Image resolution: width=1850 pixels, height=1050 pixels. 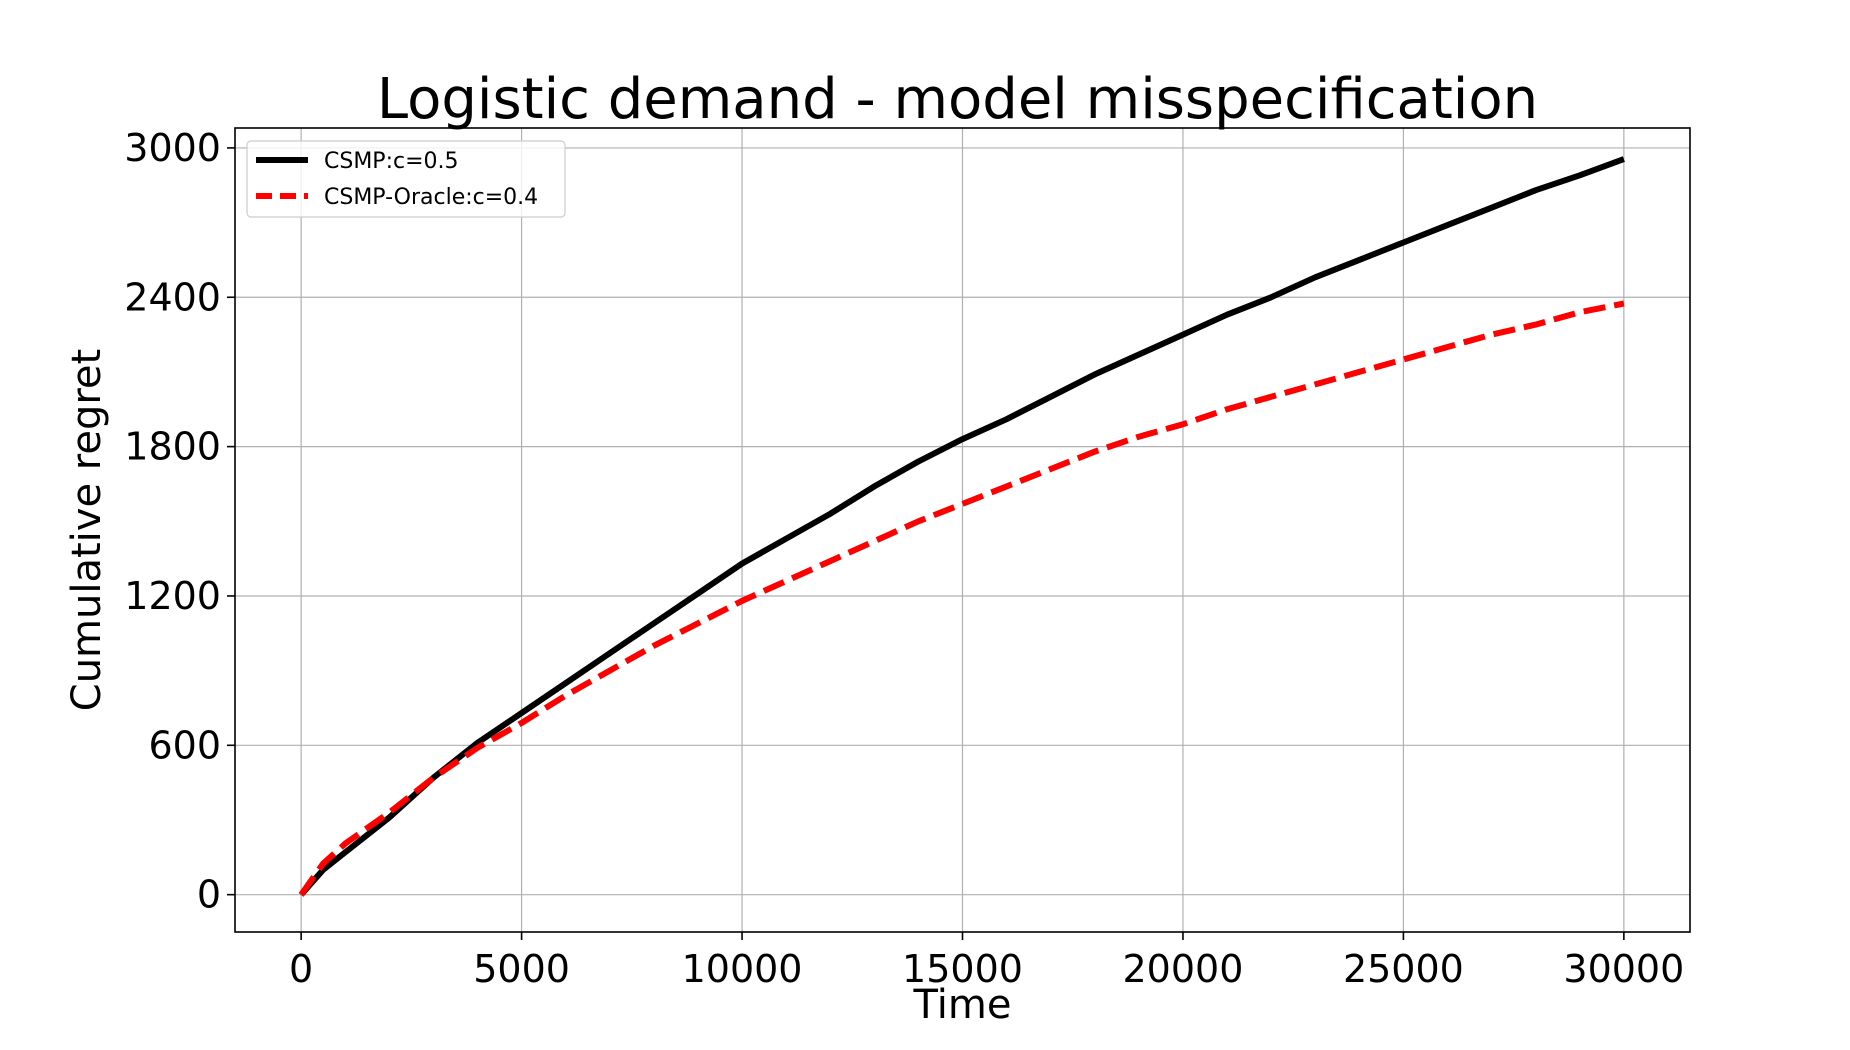 I want to click on y-tick-label: 1800, so click(x=172, y=447).